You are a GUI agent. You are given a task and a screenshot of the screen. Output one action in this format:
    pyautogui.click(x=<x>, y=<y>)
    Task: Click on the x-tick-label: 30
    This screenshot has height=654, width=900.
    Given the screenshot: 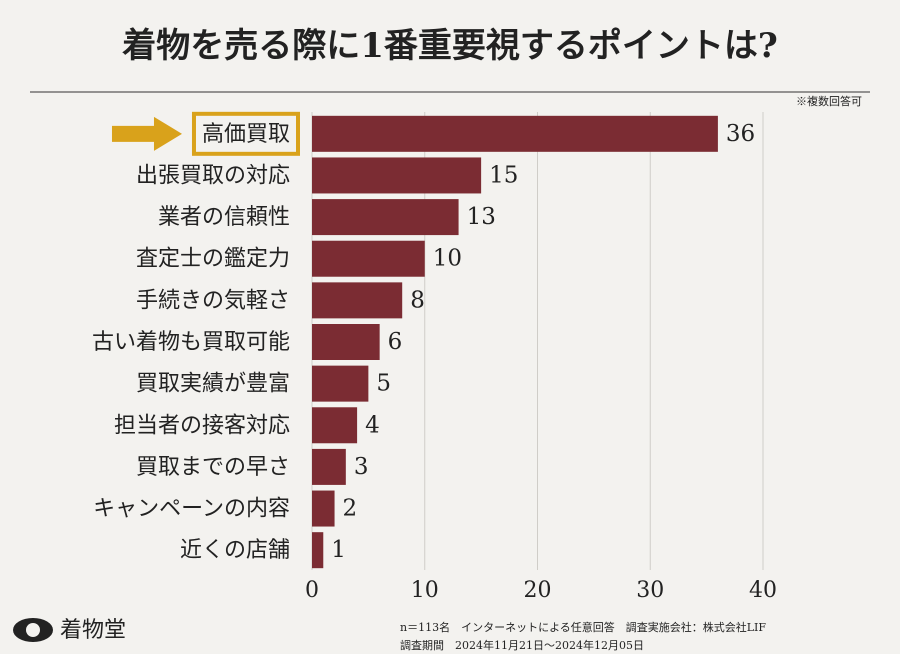 What is the action you would take?
    pyautogui.click(x=650, y=590)
    